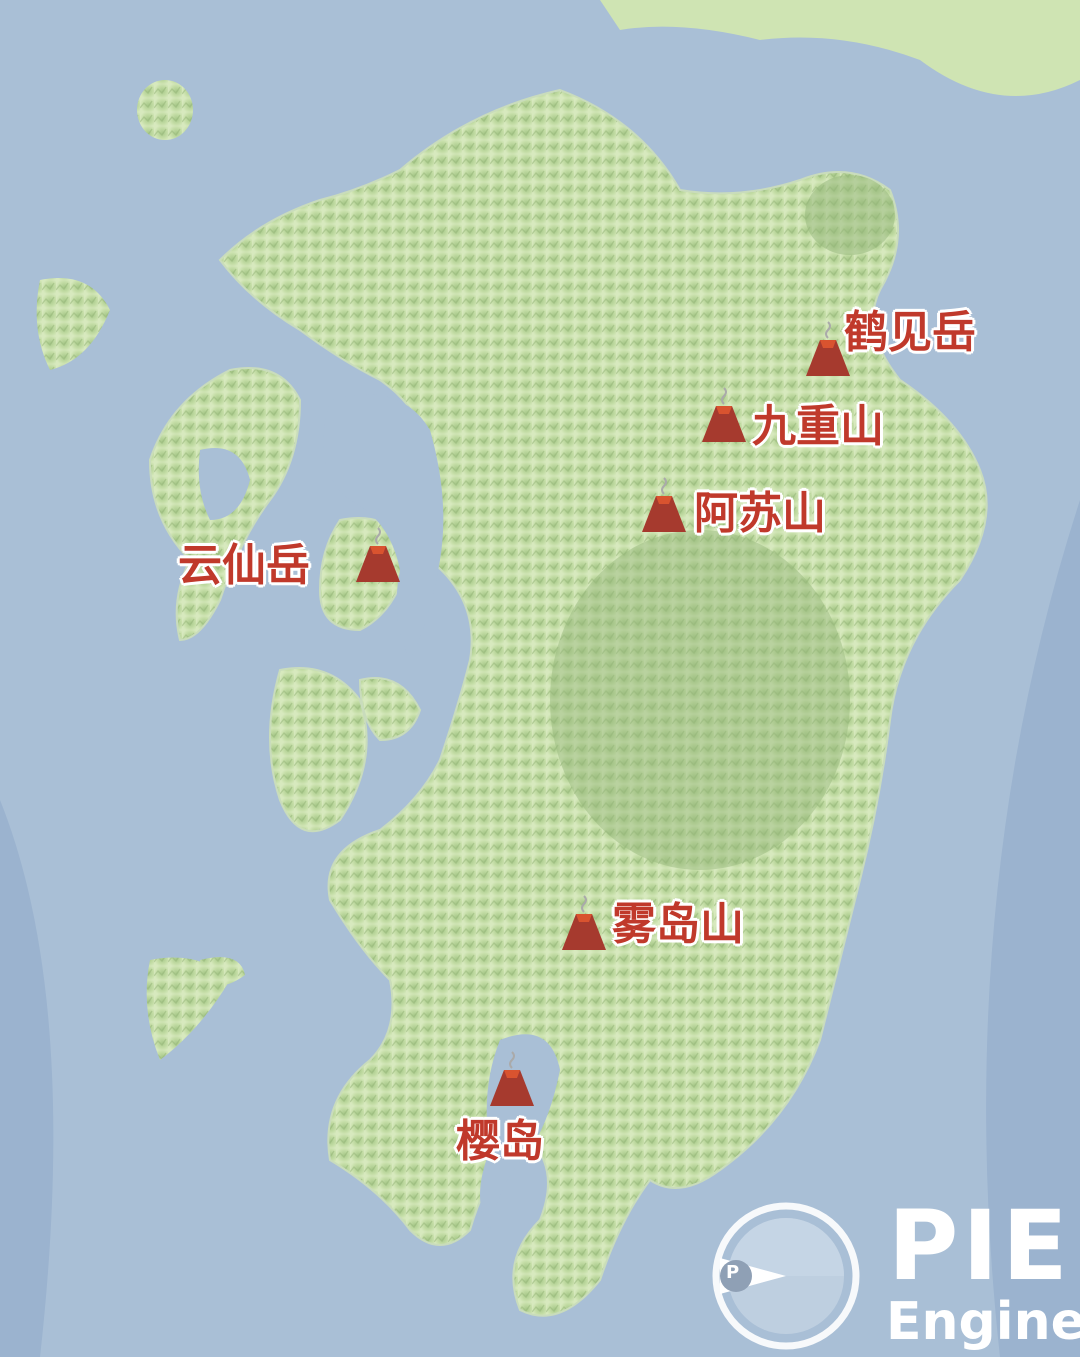  I want to click on amakusa-east, so click(390, 709).